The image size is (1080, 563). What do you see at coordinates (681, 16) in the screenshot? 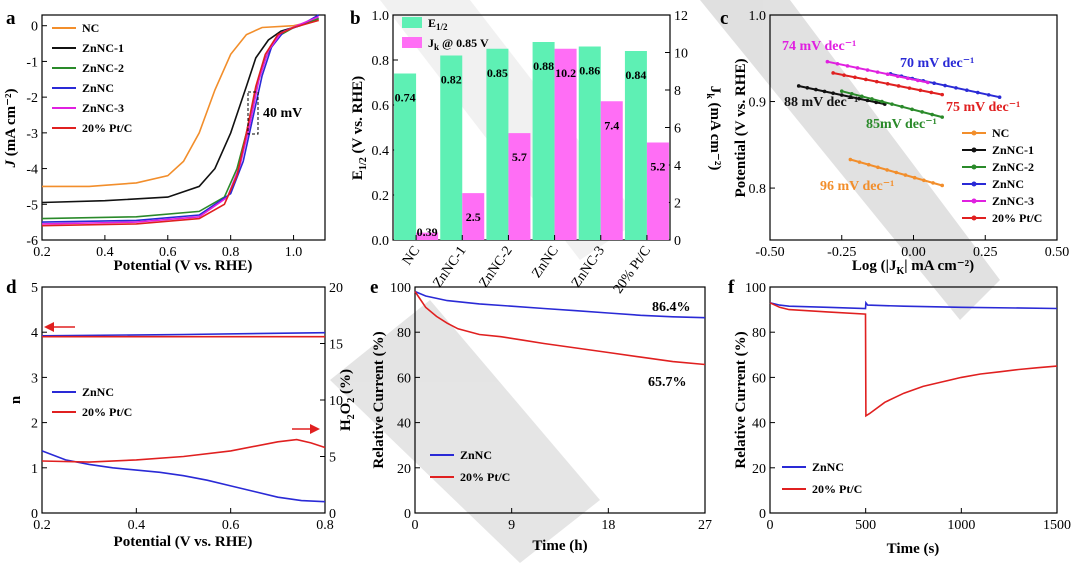
I see `y-axis-right-tick-label: 12` at bounding box center [681, 16].